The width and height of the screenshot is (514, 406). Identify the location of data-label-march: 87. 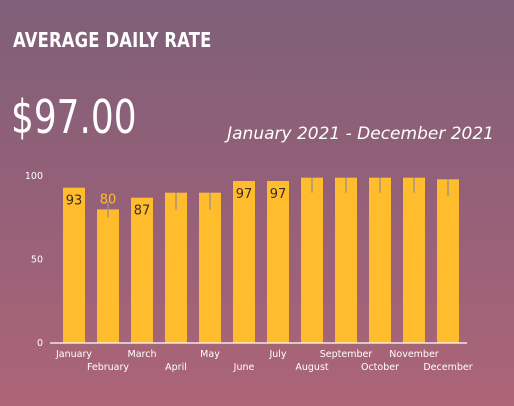
(142, 211).